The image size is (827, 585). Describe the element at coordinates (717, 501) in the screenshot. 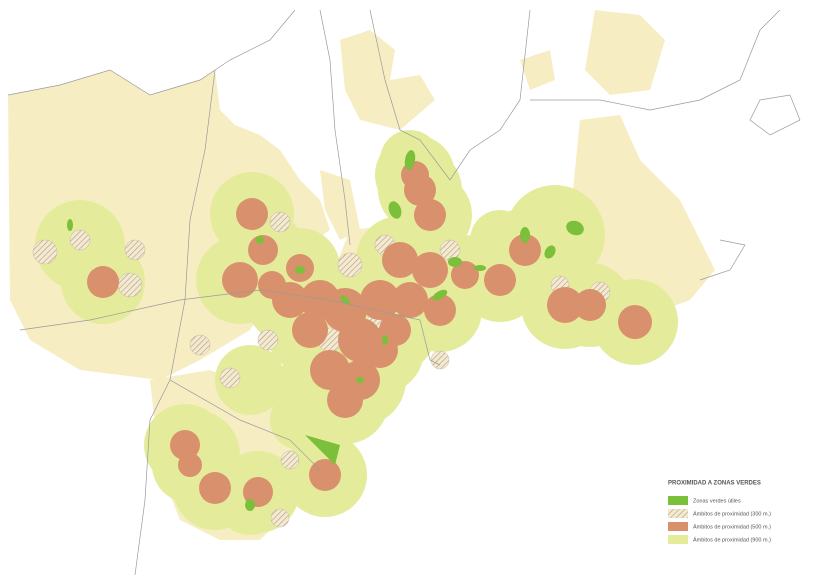

I see `legend-label: Zonas verdes útiles` at that location.